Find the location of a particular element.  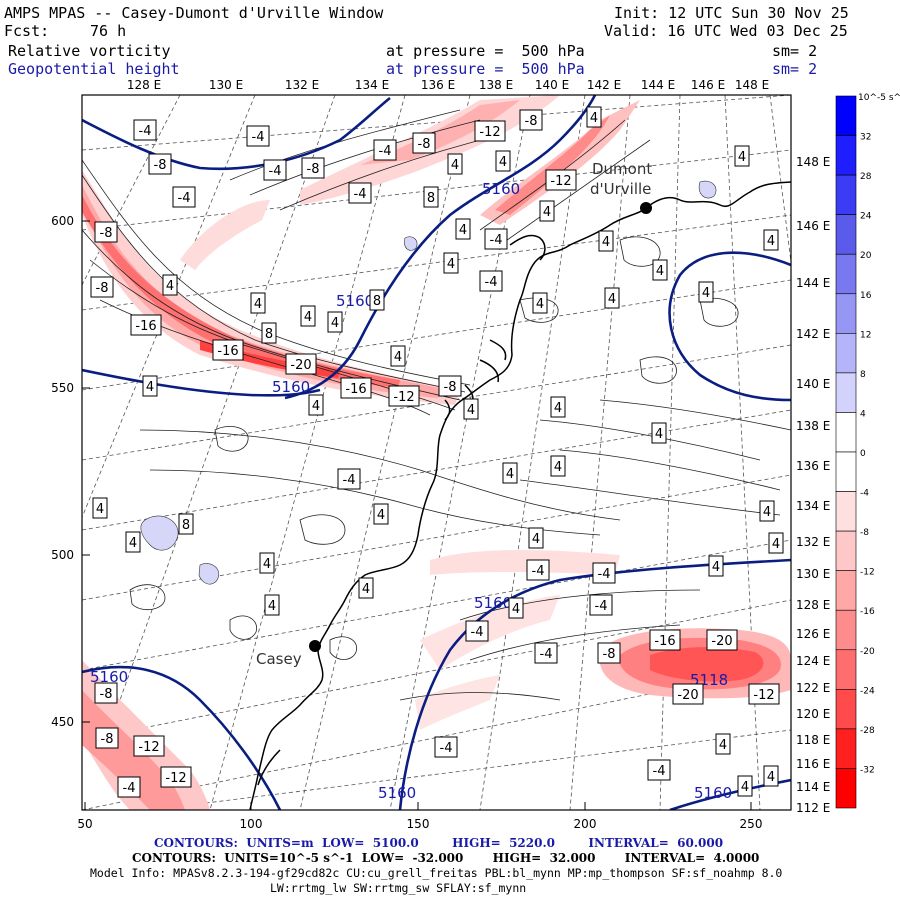

valid-time: Valid: 16 UTC Wed 03 Dec 25 is located at coordinates (726, 31).